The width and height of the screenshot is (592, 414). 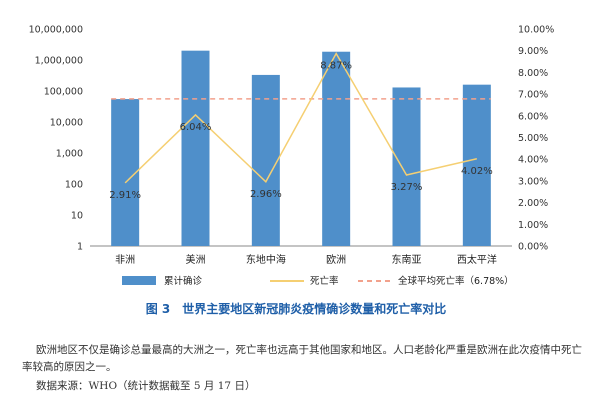 I want to click on right-tick-label: 10.00%, so click(x=536, y=30).